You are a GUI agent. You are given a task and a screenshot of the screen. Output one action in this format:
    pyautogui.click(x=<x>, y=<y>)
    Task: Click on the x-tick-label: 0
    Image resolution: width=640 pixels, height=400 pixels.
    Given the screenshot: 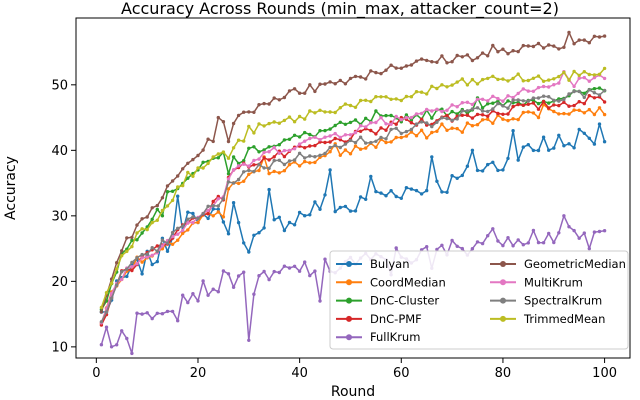 What is the action you would take?
    pyautogui.click(x=96, y=373)
    